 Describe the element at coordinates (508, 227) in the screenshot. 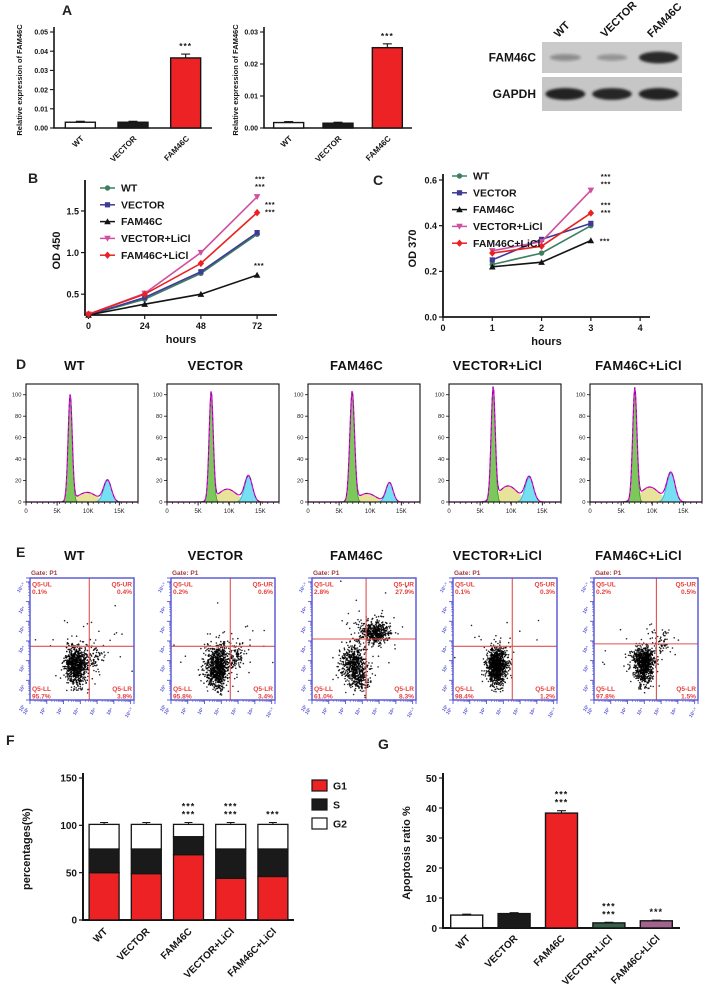

I see `svg-text: VECTOR+LiCl` at that location.